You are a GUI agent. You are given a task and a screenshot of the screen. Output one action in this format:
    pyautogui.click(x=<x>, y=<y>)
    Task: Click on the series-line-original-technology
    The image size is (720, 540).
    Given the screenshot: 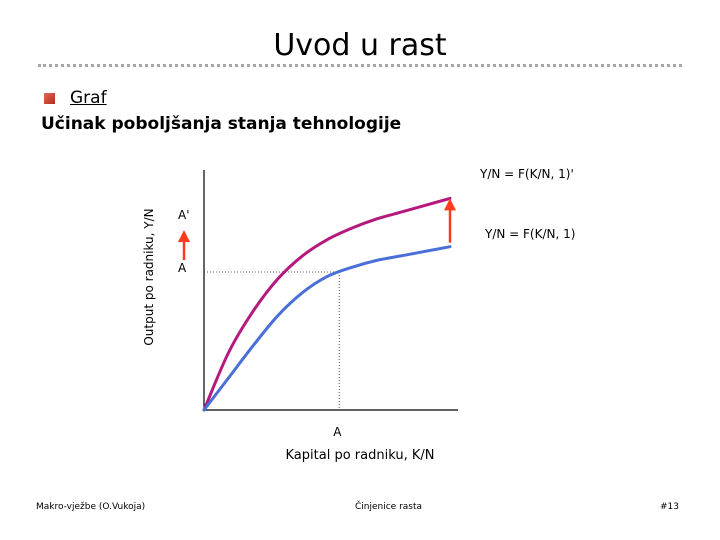 What is the action you would take?
    pyautogui.click(x=327, y=328)
    